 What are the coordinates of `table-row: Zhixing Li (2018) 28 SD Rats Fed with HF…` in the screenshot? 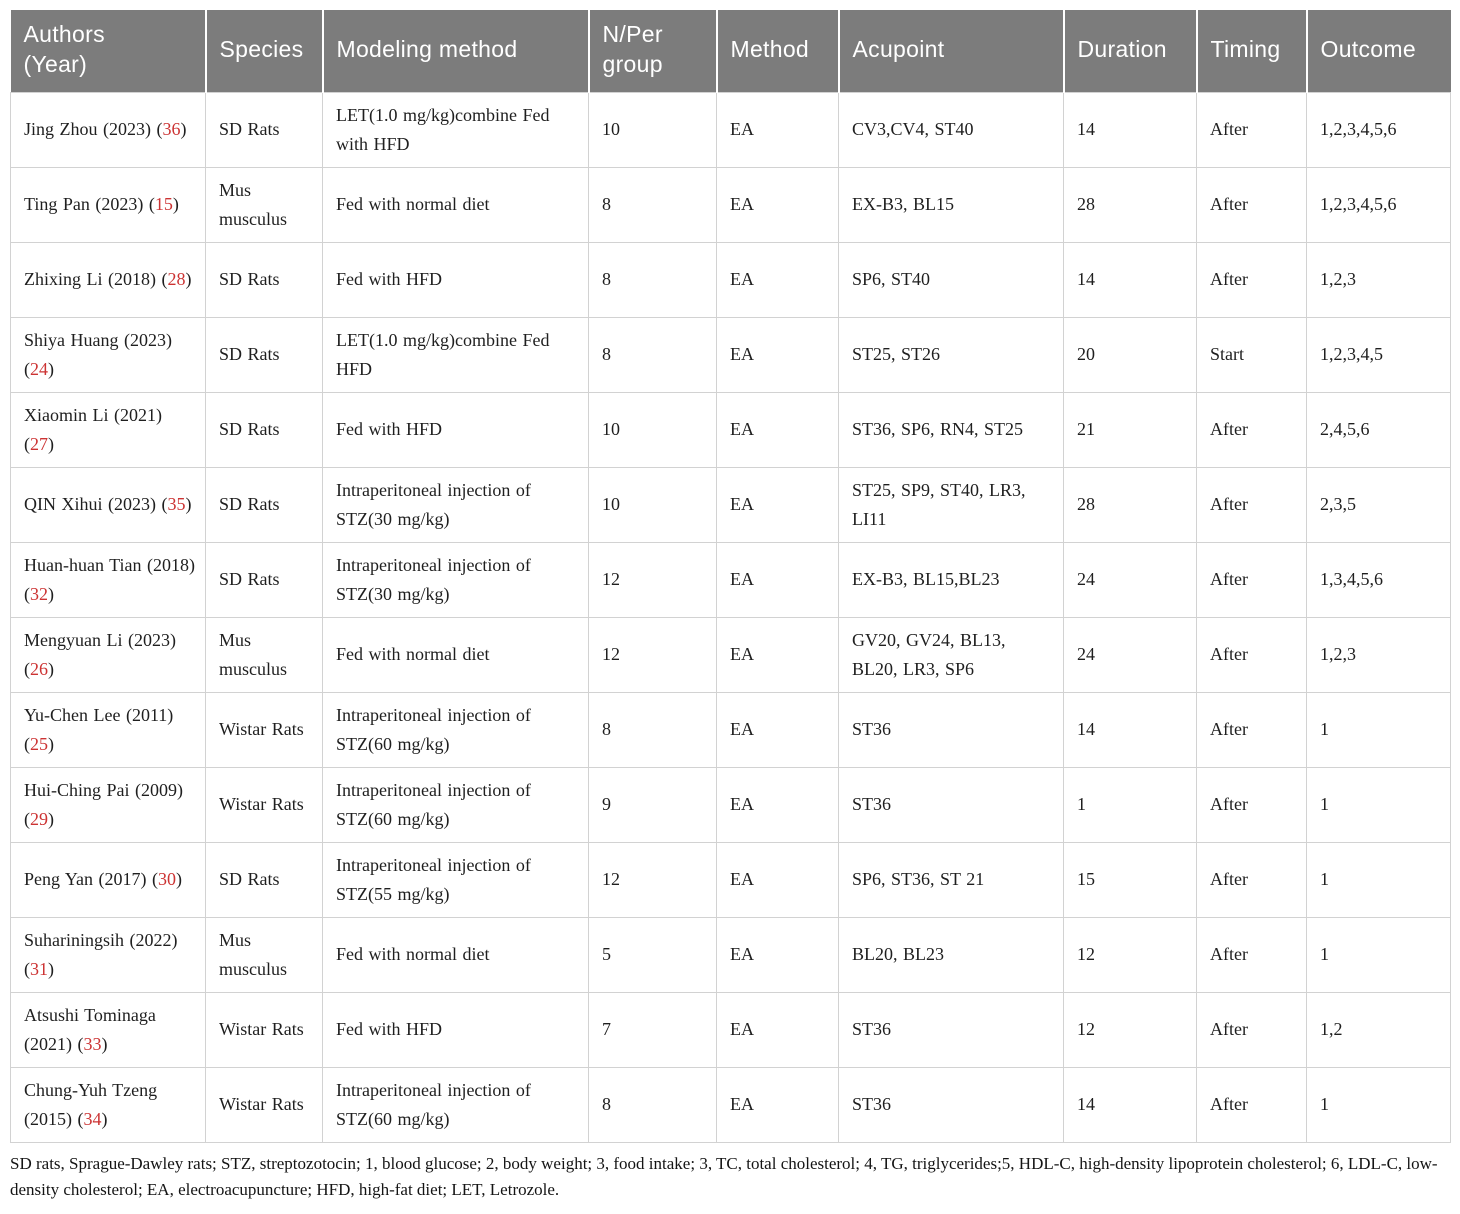 It's located at (730, 279).